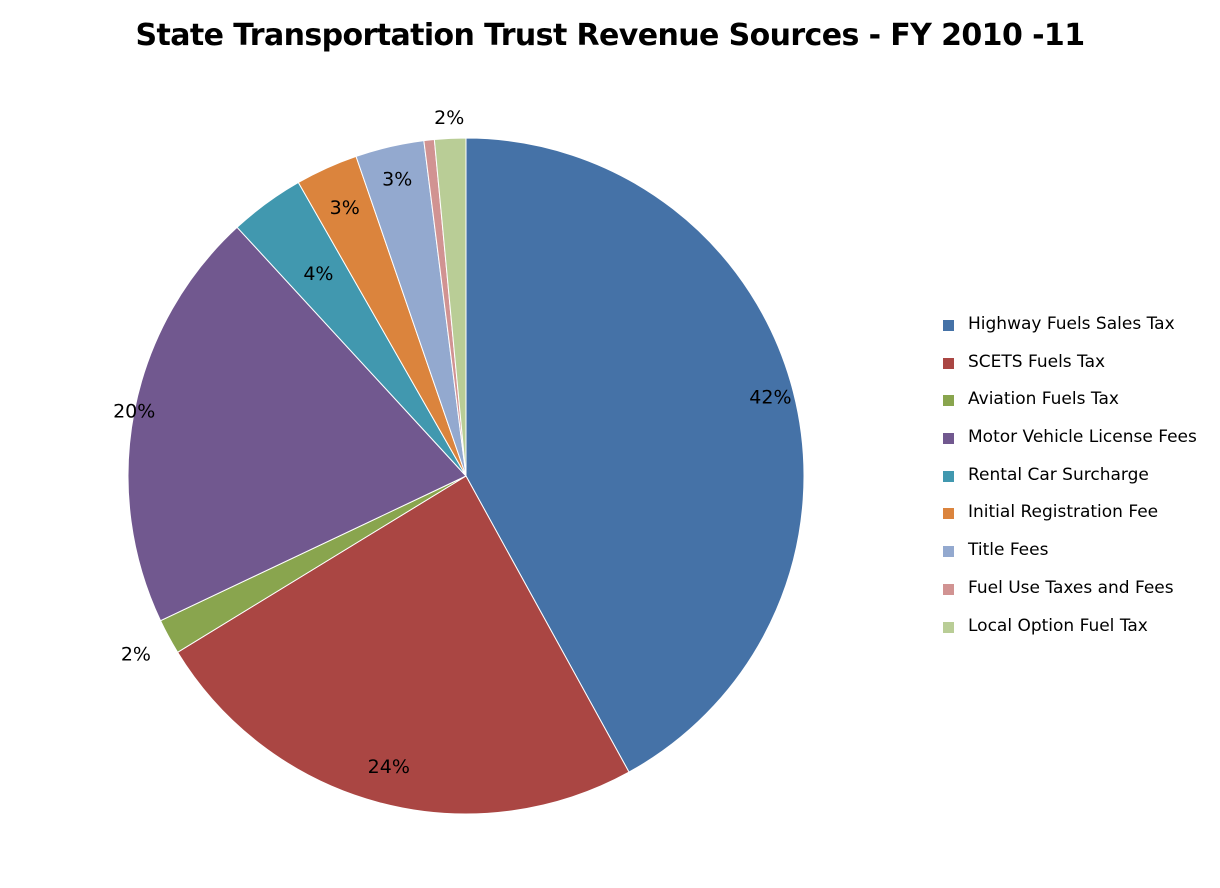 The height and width of the screenshot is (888, 1220). Describe the element at coordinates (403, 645) in the screenshot. I see `pie-slice-scets-fuels-tax` at that location.